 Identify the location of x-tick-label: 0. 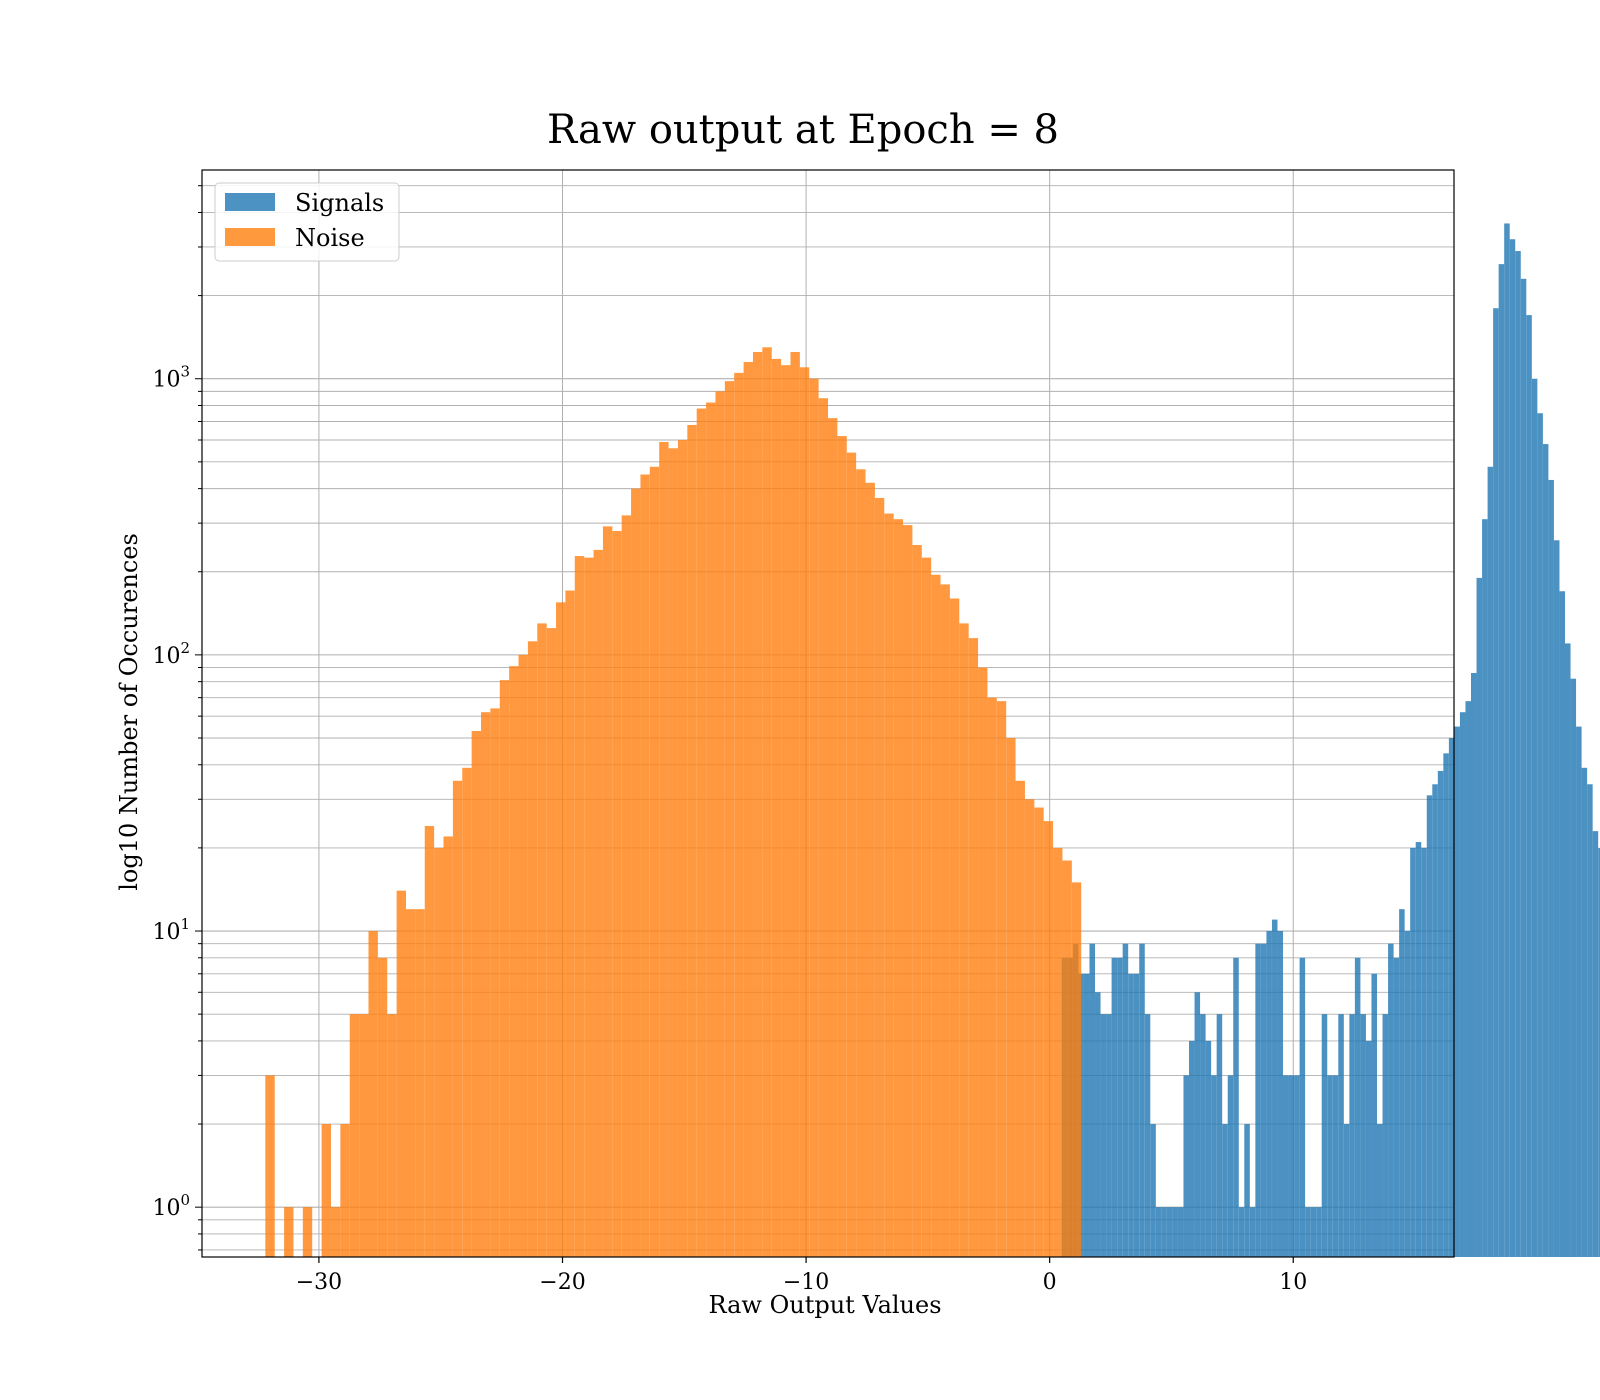
(1050, 1282).